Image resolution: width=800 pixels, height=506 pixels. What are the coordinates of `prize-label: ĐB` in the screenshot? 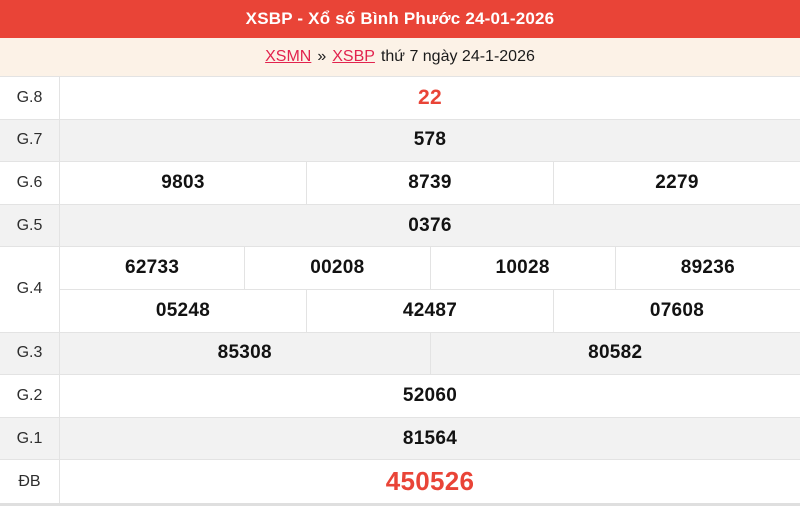 It's located at (30, 481).